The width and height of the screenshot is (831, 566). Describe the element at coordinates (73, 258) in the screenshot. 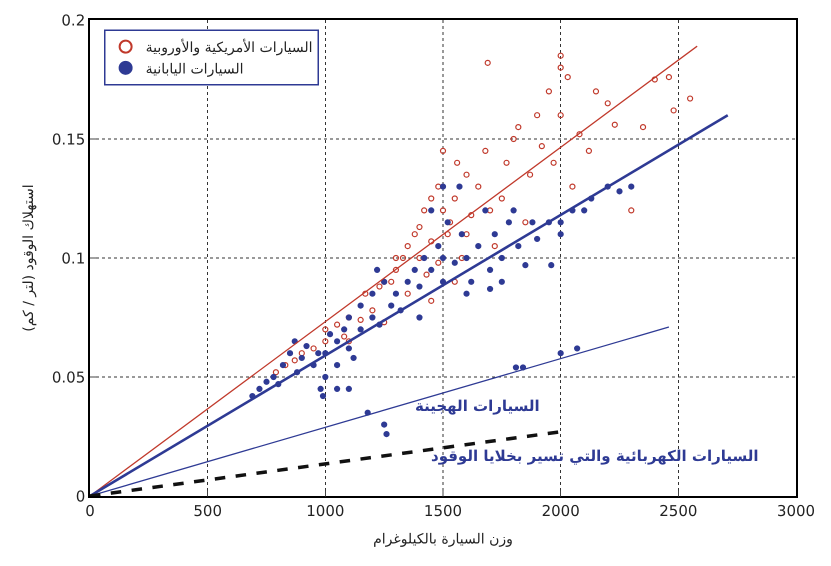

I see `y-tick-label: 0.1` at that location.